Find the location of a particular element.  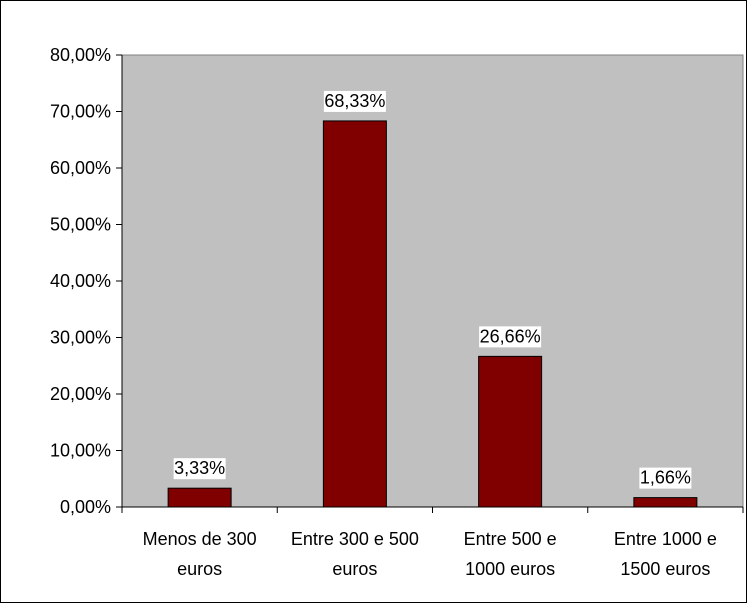

y-tick-label: 40,00% is located at coordinates (80, 281).